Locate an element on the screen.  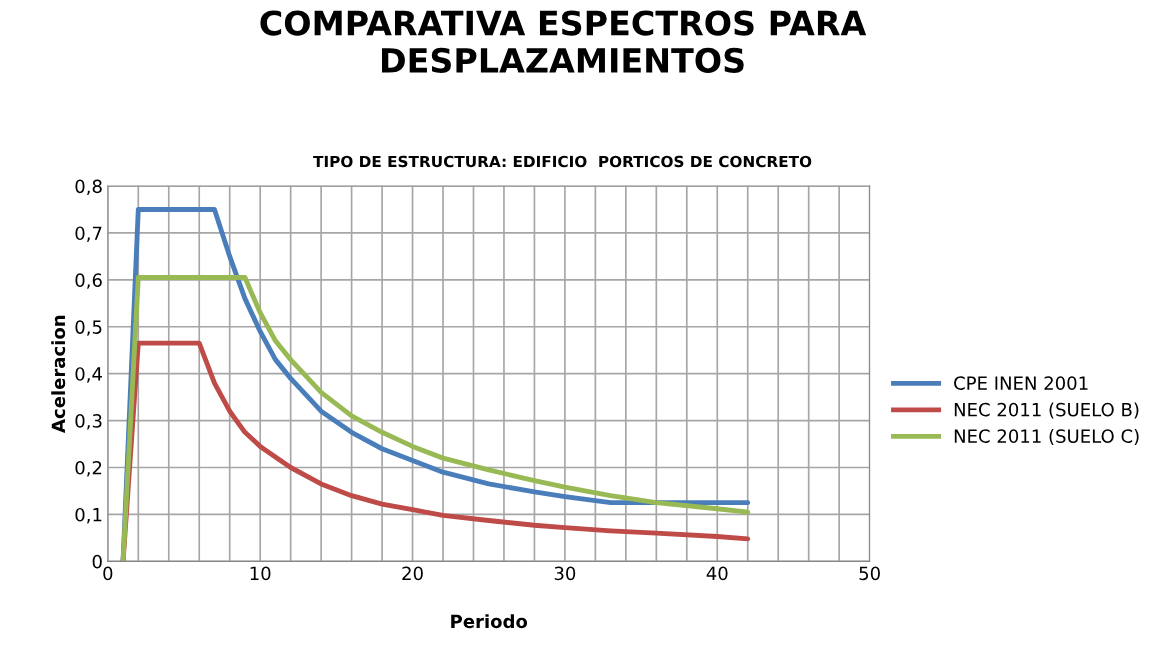
y-tick-label: 0,4 is located at coordinates (88, 375).